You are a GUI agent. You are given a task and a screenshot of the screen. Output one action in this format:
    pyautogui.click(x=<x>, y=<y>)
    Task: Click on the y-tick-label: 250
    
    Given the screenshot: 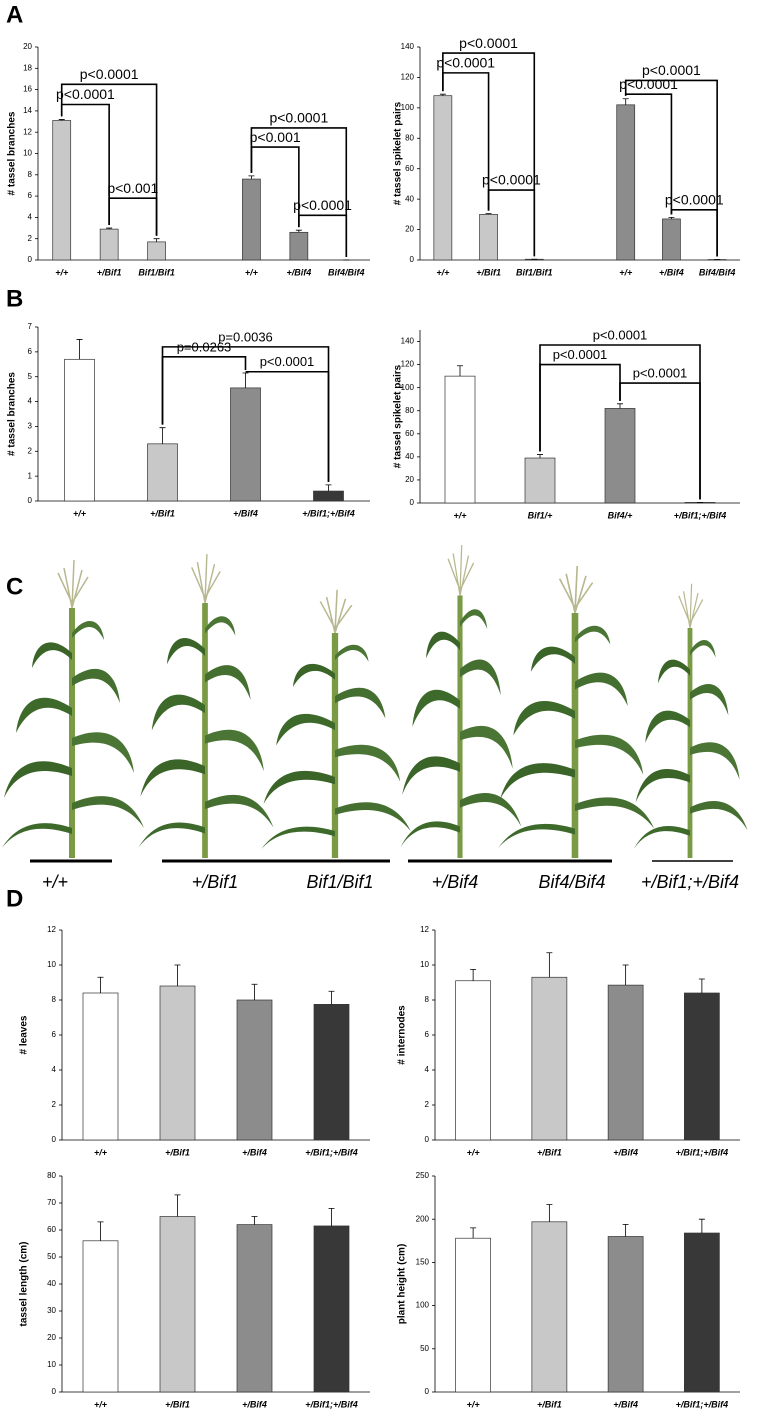 What is the action you would take?
    pyautogui.click(x=423, y=1175)
    